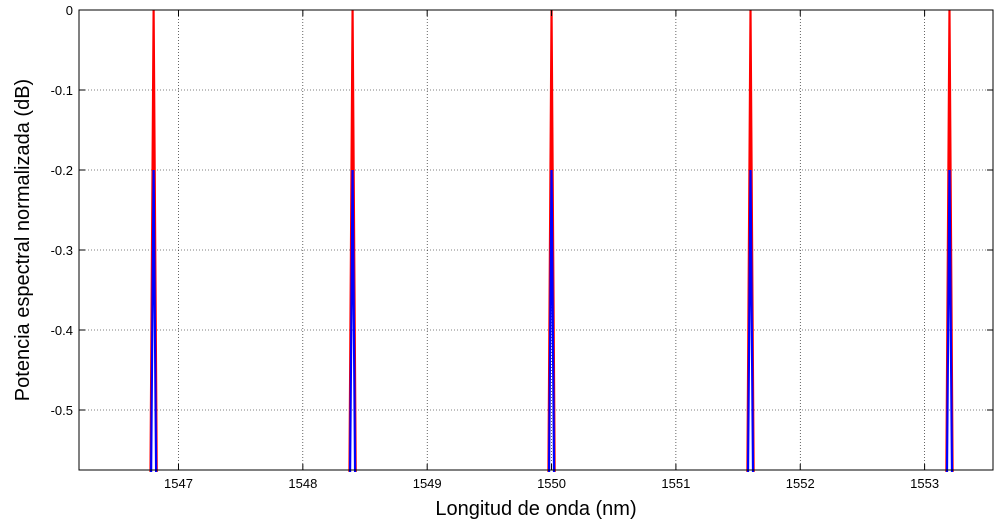  Describe the element at coordinates (675, 483) in the screenshot. I see `x-tick-label: 1551` at that location.